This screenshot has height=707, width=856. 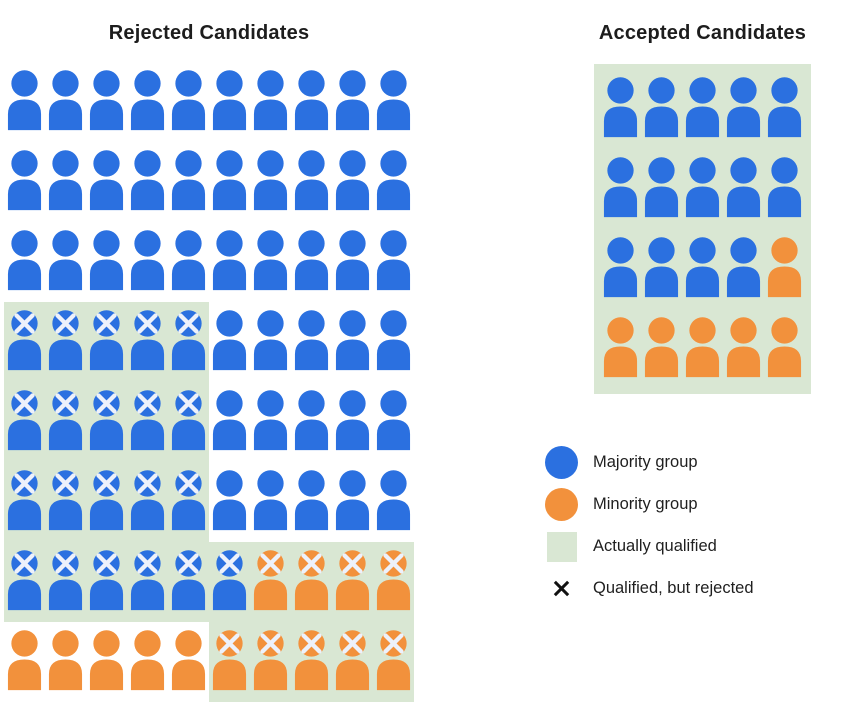 I want to click on legend-label: Qualified, but rejected, so click(x=673, y=588).